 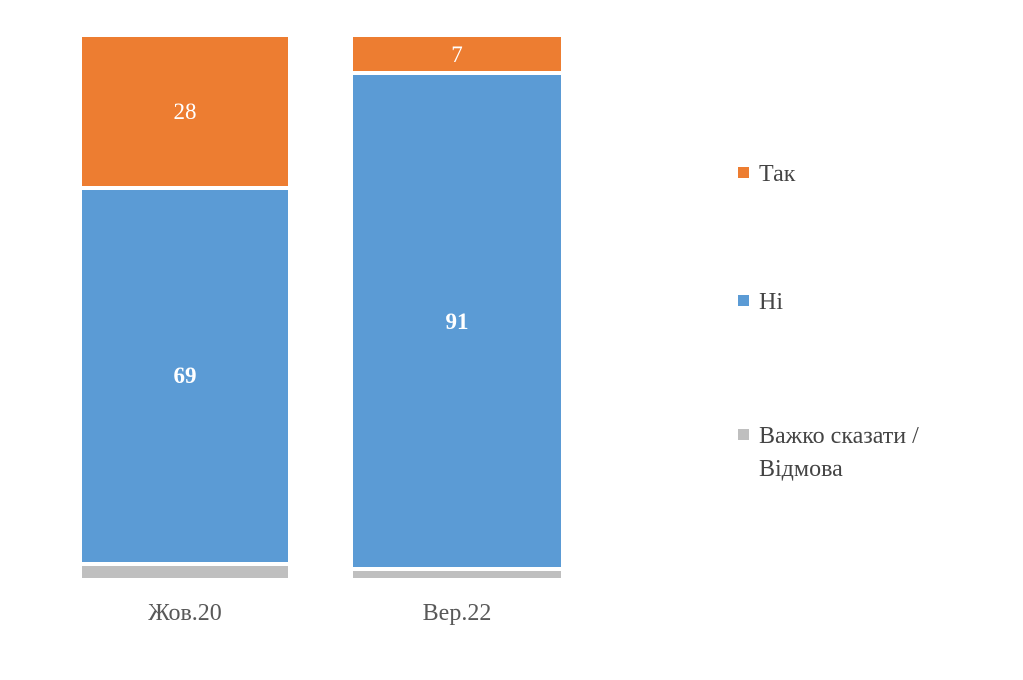 I want to click on bar-segment: 69, so click(x=185, y=375).